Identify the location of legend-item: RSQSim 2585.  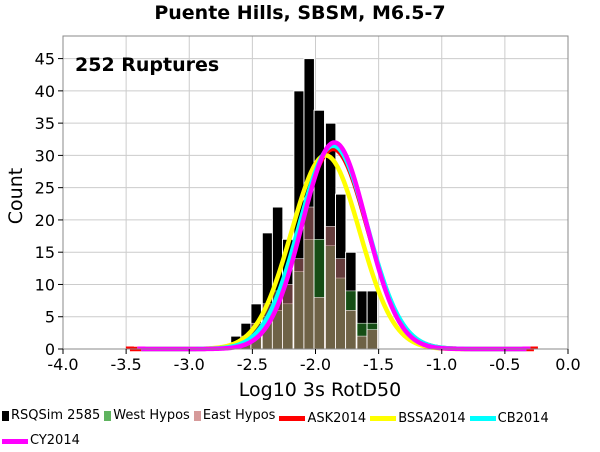
(51, 416).